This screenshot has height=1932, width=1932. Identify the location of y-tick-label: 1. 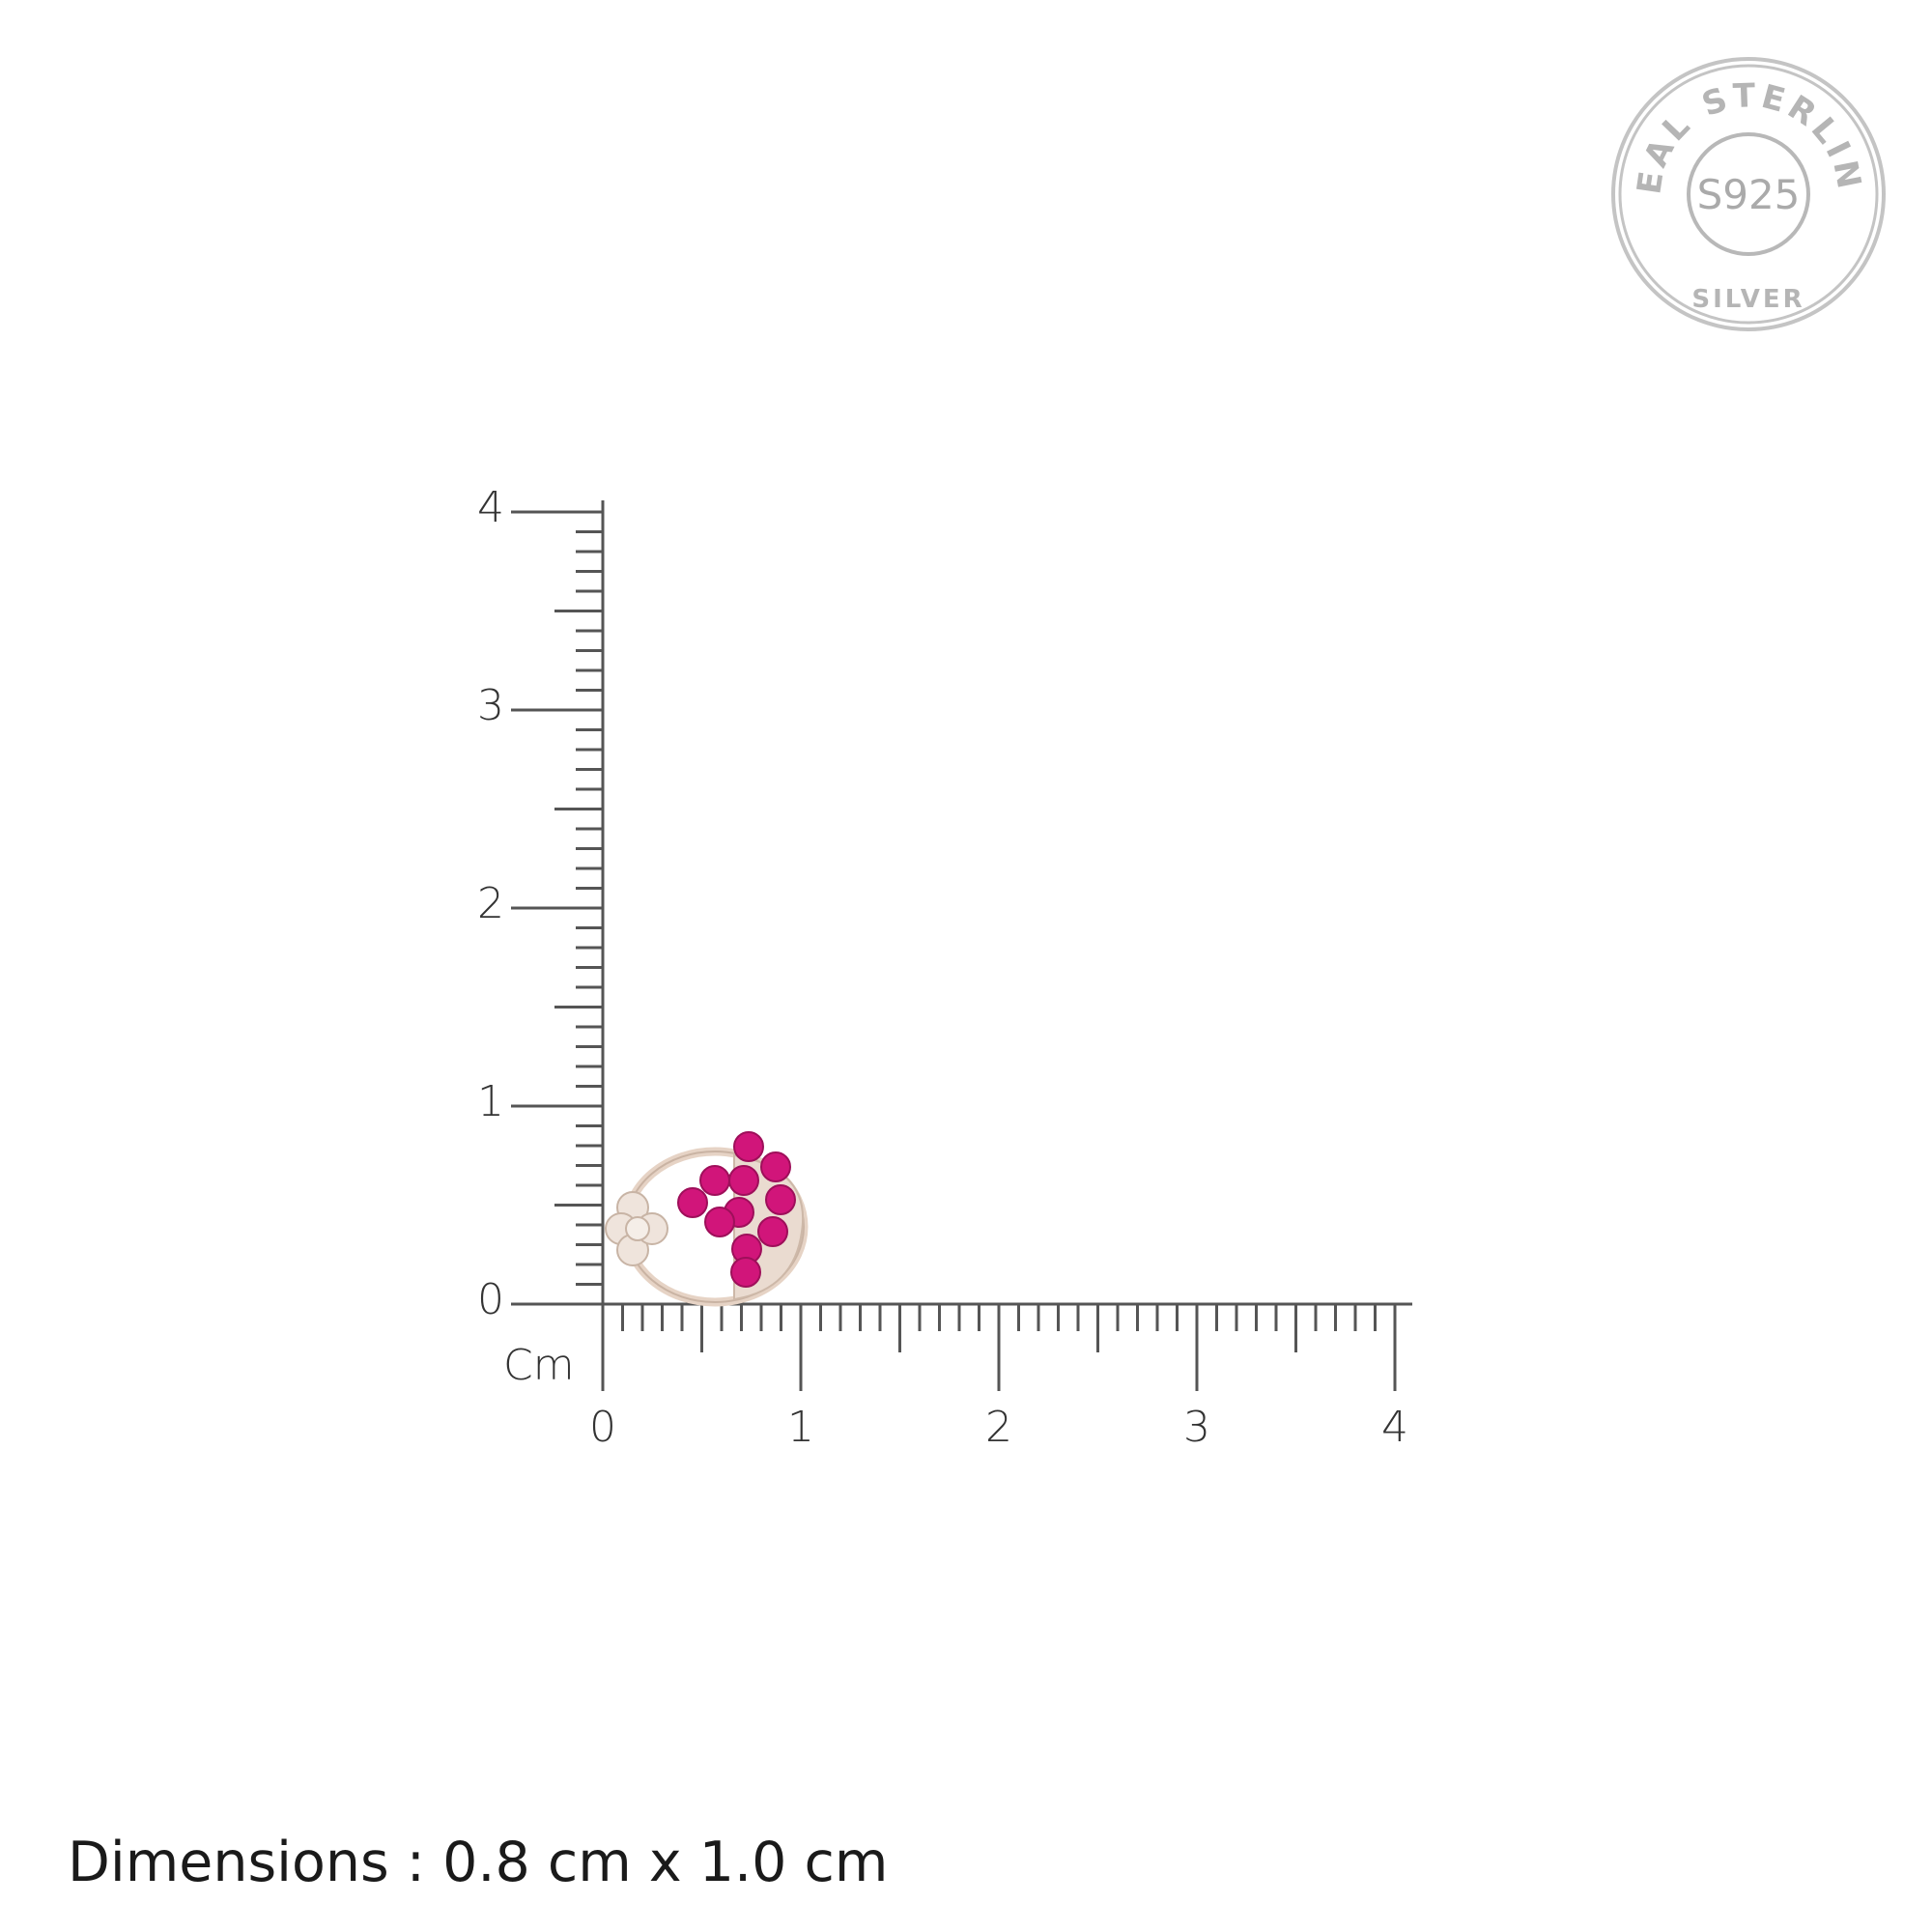
(490, 1101).